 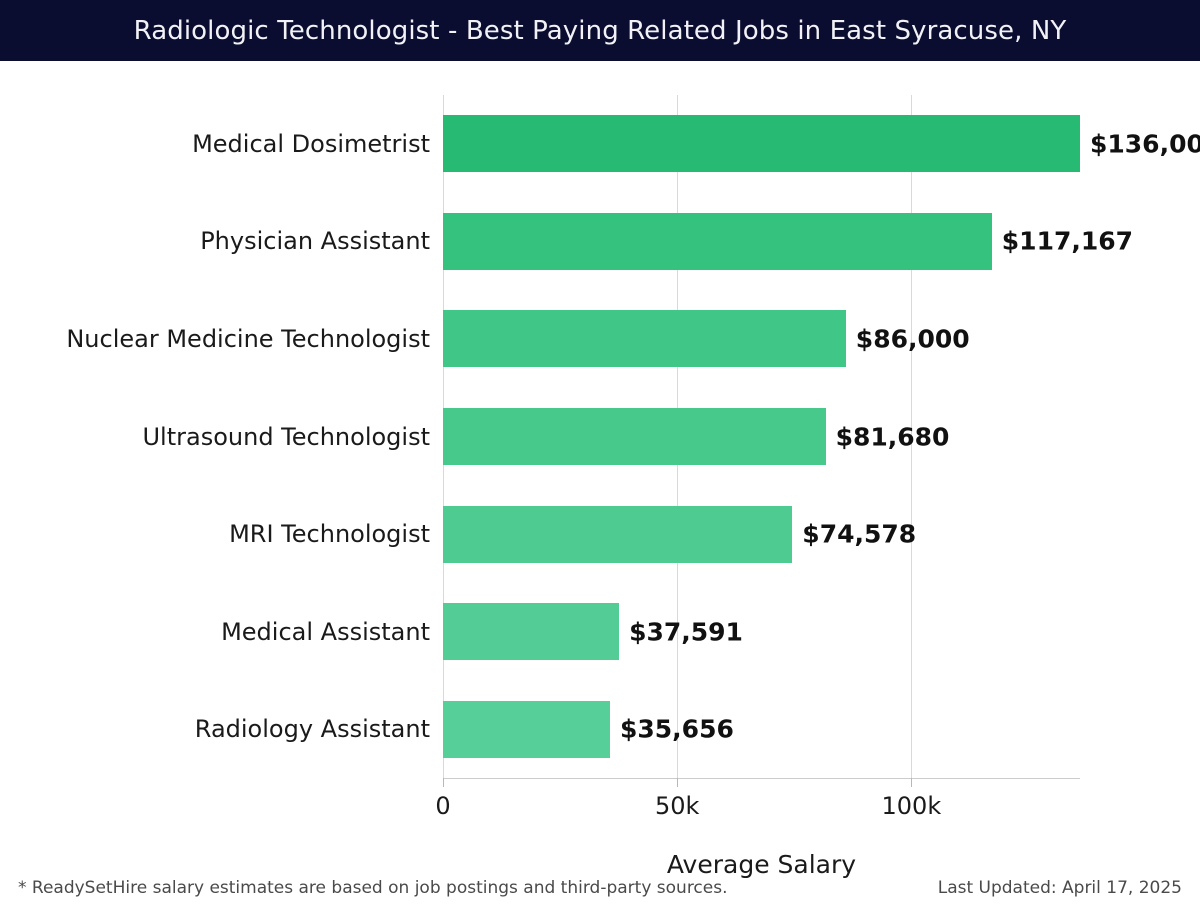 I want to click on bar-row: $74,578, so click(x=761, y=534).